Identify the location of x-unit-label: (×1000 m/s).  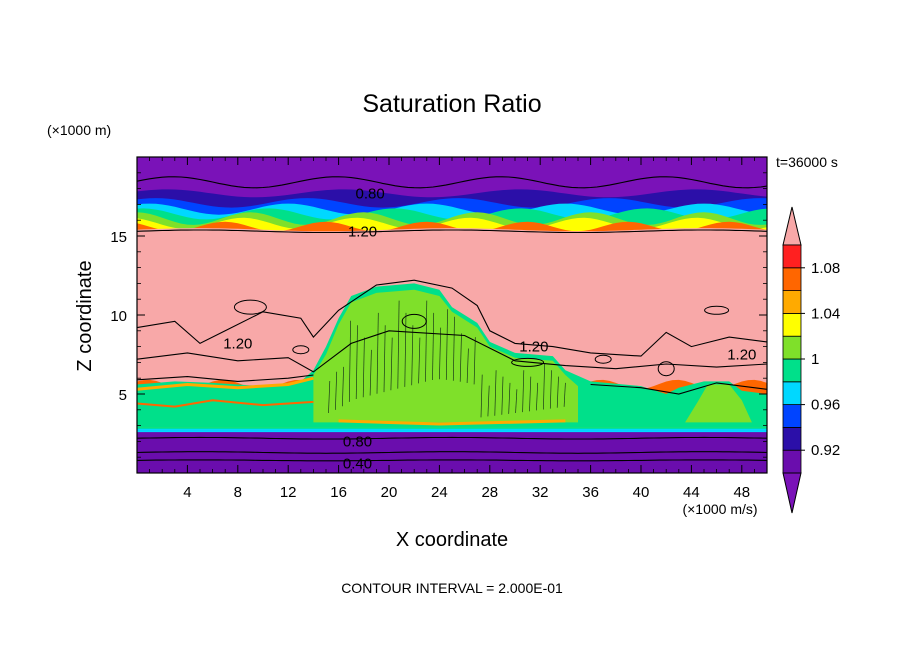
(719, 509).